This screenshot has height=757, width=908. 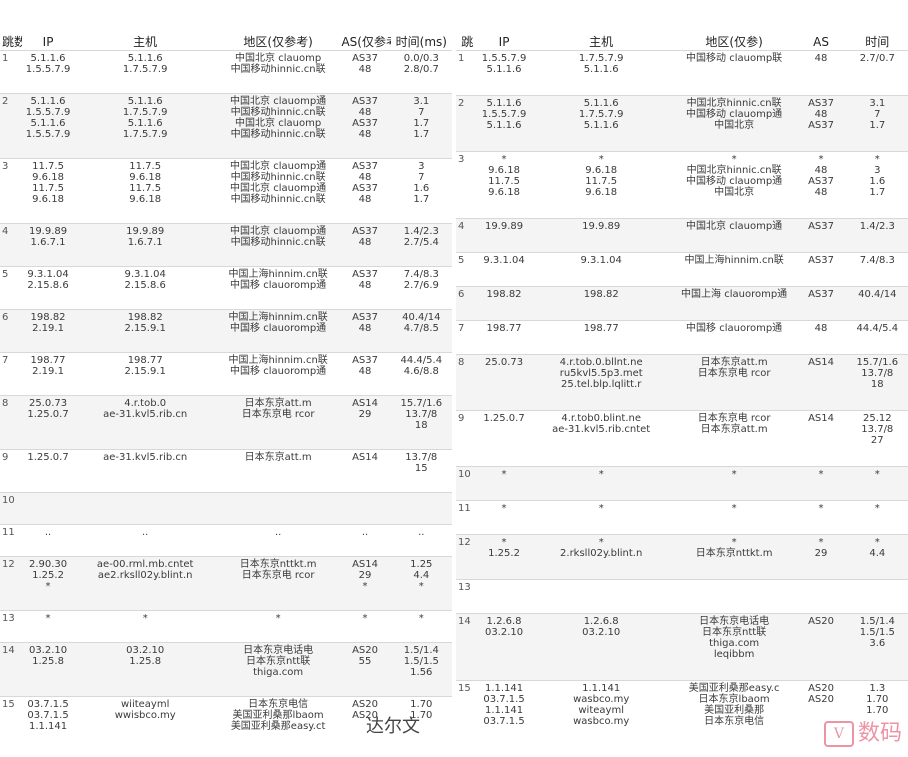 I want to click on hop-number: 10, so click(x=467, y=483).